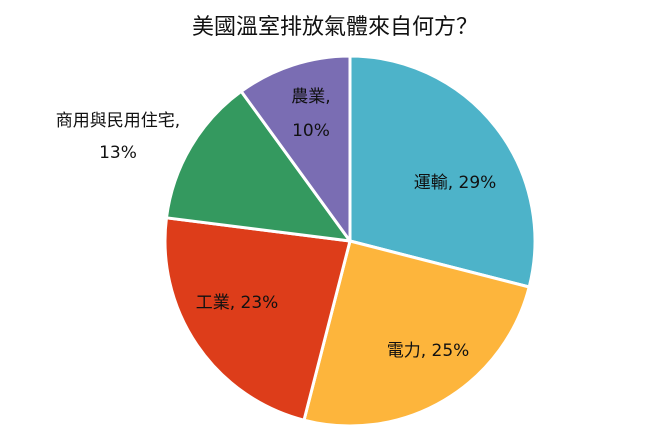 The image size is (653, 445). I want to click on slice-label-agriculture-value: 10%, so click(311, 131).